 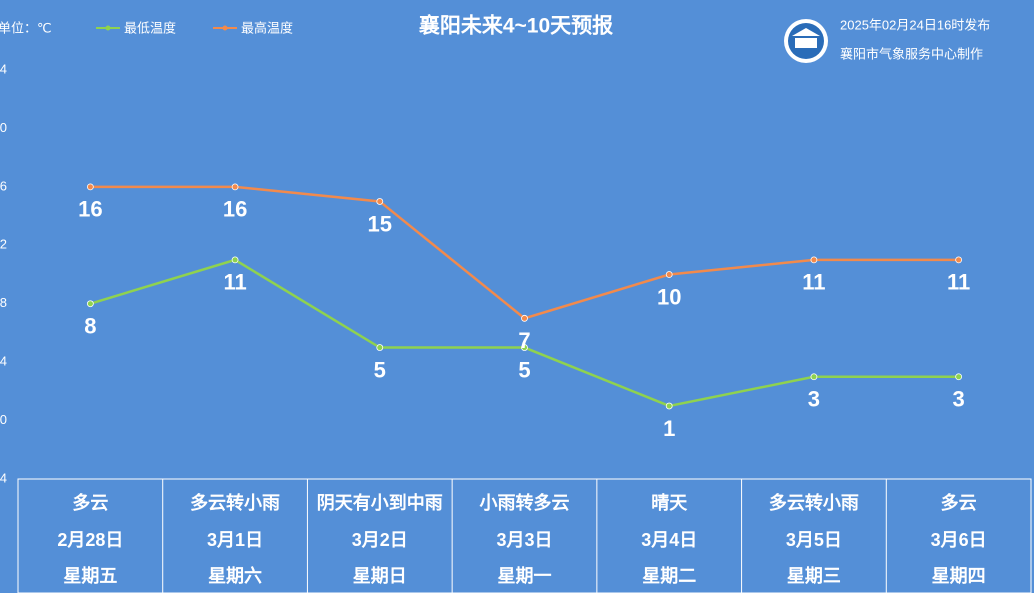 What do you see at coordinates (3, 127) in the screenshot?
I see `y-tick-label: 20` at bounding box center [3, 127].